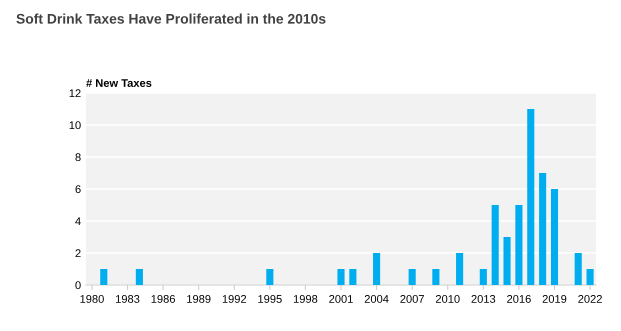 This screenshot has width=621, height=331. Describe the element at coordinates (484, 299) in the screenshot. I see `x-tick-label: 2013` at that location.